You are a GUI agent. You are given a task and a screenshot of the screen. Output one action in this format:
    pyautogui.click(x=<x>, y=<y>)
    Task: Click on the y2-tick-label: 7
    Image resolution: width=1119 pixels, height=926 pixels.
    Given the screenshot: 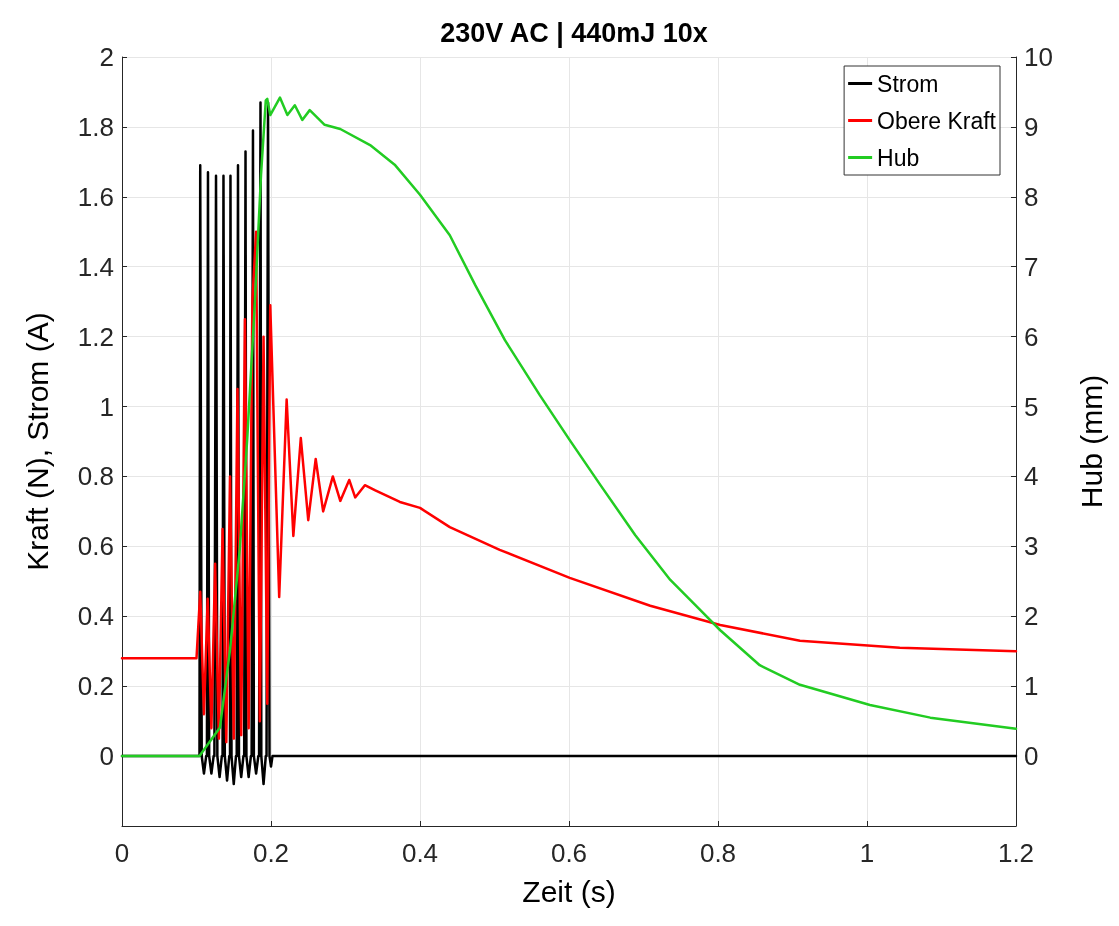 What is the action you would take?
    pyautogui.click(x=1031, y=266)
    